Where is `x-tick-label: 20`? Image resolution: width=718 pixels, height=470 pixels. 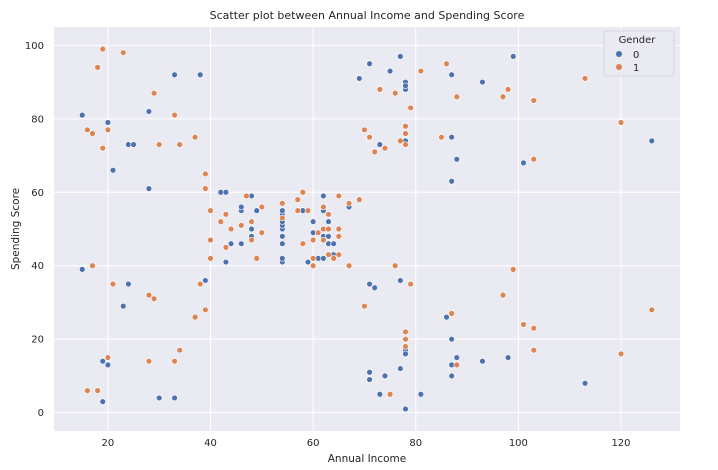 x-tick-label: 20 is located at coordinates (108, 443).